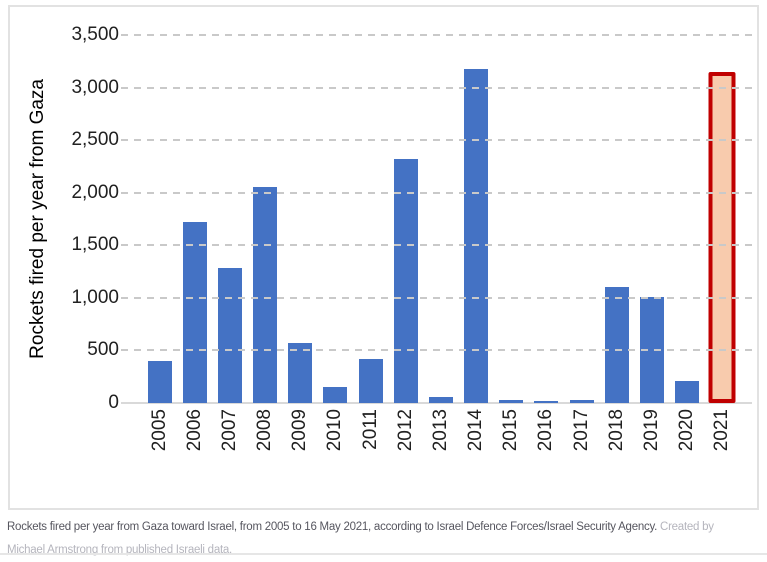 The height and width of the screenshot is (562, 767). What do you see at coordinates (546, 430) in the screenshot?
I see `x-tick-label-2016: 2016` at bounding box center [546, 430].